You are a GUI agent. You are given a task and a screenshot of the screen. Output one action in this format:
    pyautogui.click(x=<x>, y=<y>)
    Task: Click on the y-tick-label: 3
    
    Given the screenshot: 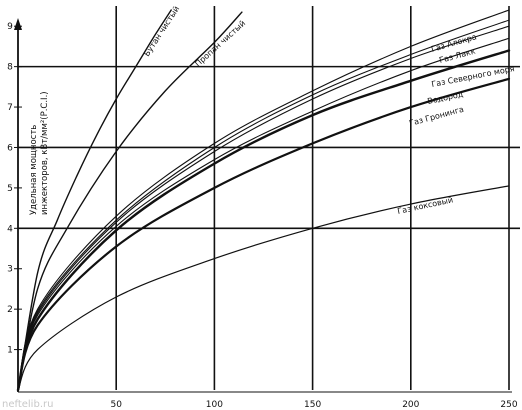 What is the action you would take?
    pyautogui.click(x=10, y=270)
    